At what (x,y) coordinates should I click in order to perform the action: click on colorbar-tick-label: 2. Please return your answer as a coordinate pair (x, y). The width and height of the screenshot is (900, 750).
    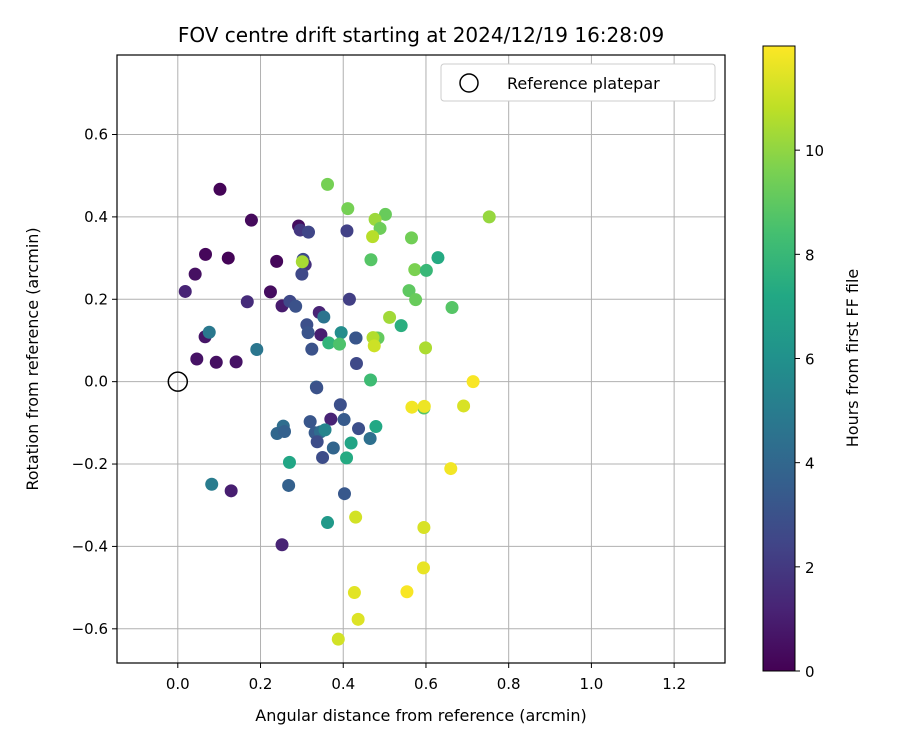
    Looking at the image, I should click on (810, 568).